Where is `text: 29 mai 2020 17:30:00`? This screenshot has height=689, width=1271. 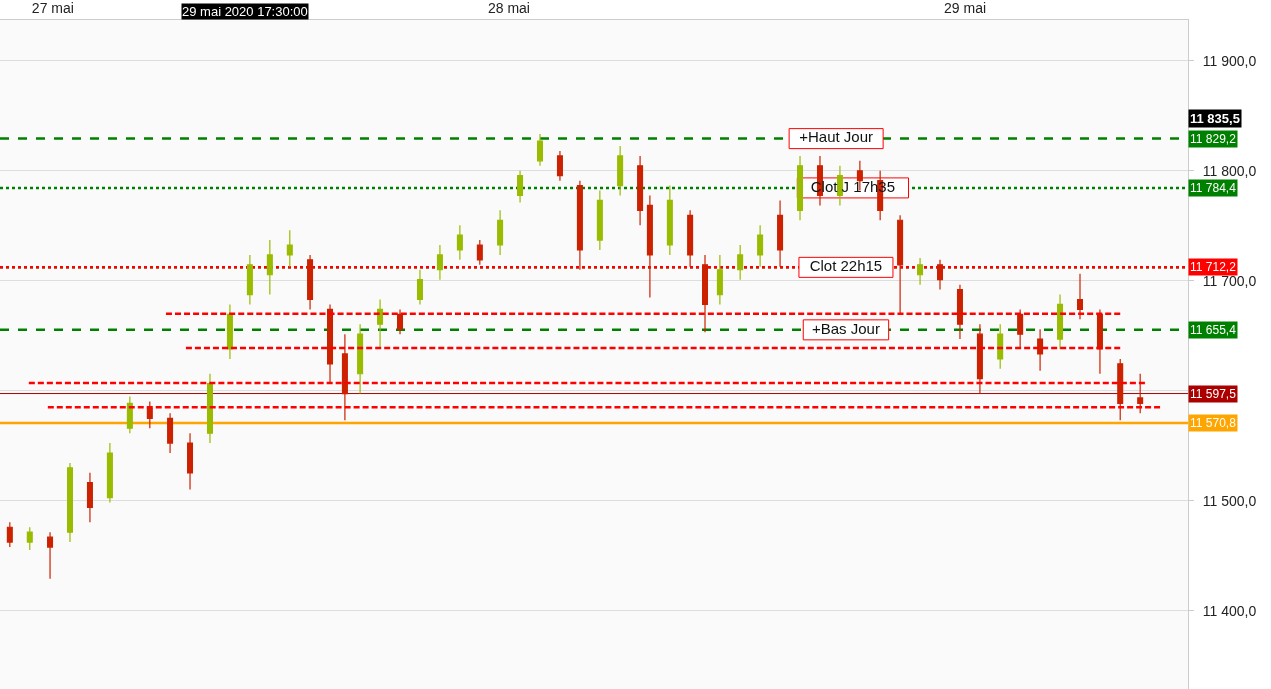
text: 29 mai 2020 17:30:00 is located at coordinates (245, 11).